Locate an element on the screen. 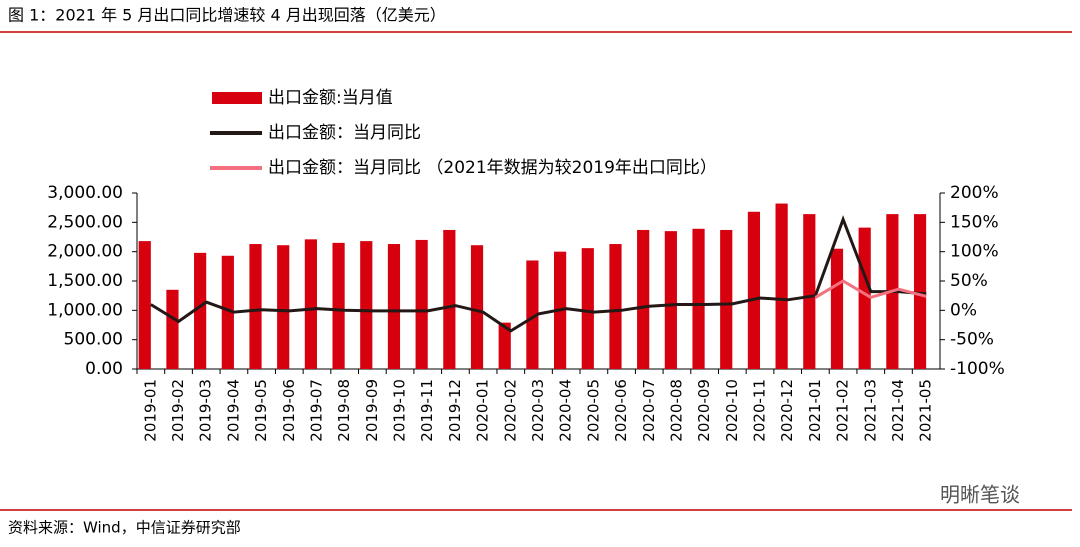 The image size is (1080, 547). x-tick-label: 2020-08 is located at coordinates (676, 410).